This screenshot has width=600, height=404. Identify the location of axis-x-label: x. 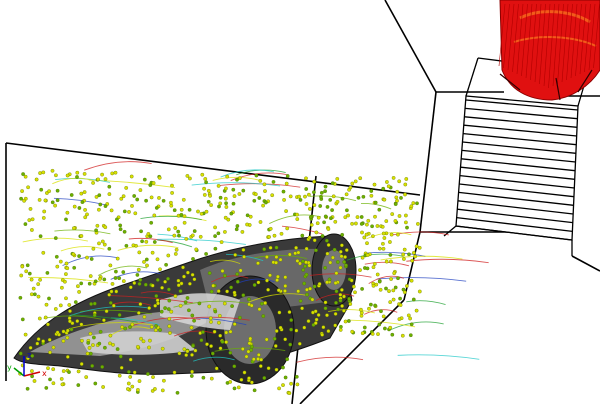
(44, 373).